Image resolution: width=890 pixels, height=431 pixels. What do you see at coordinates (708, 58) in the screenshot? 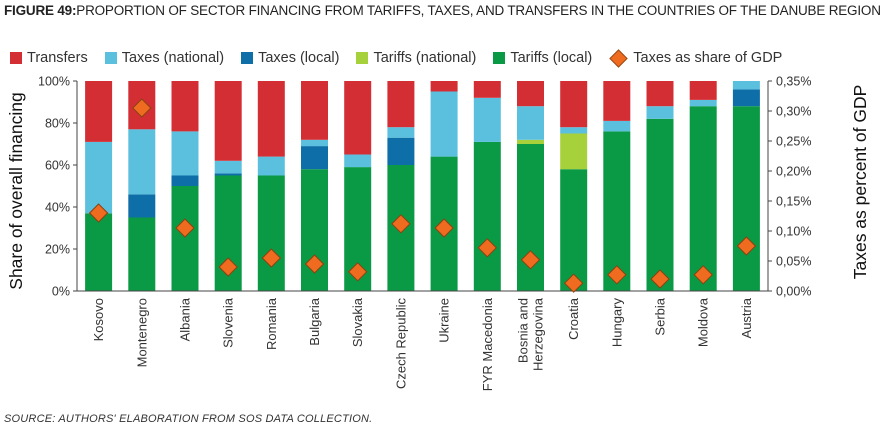
I see `legend-label: Taxes as share of GDP` at bounding box center [708, 58].